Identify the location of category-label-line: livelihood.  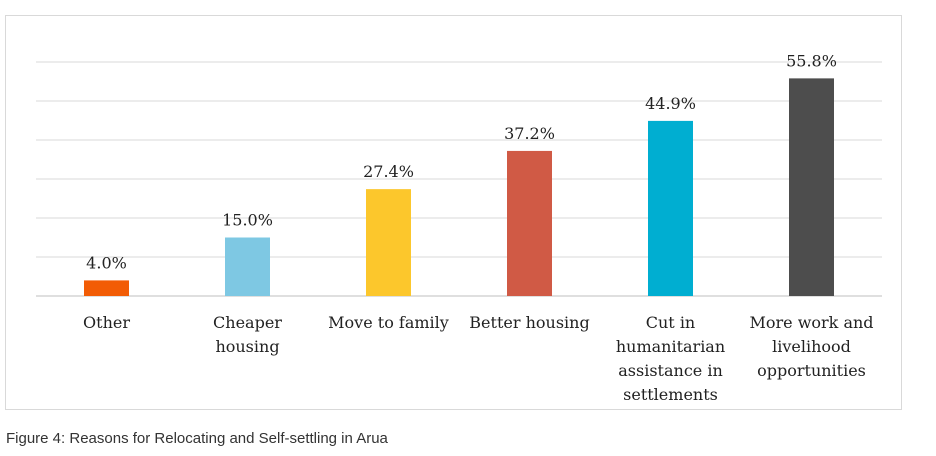
(811, 346).